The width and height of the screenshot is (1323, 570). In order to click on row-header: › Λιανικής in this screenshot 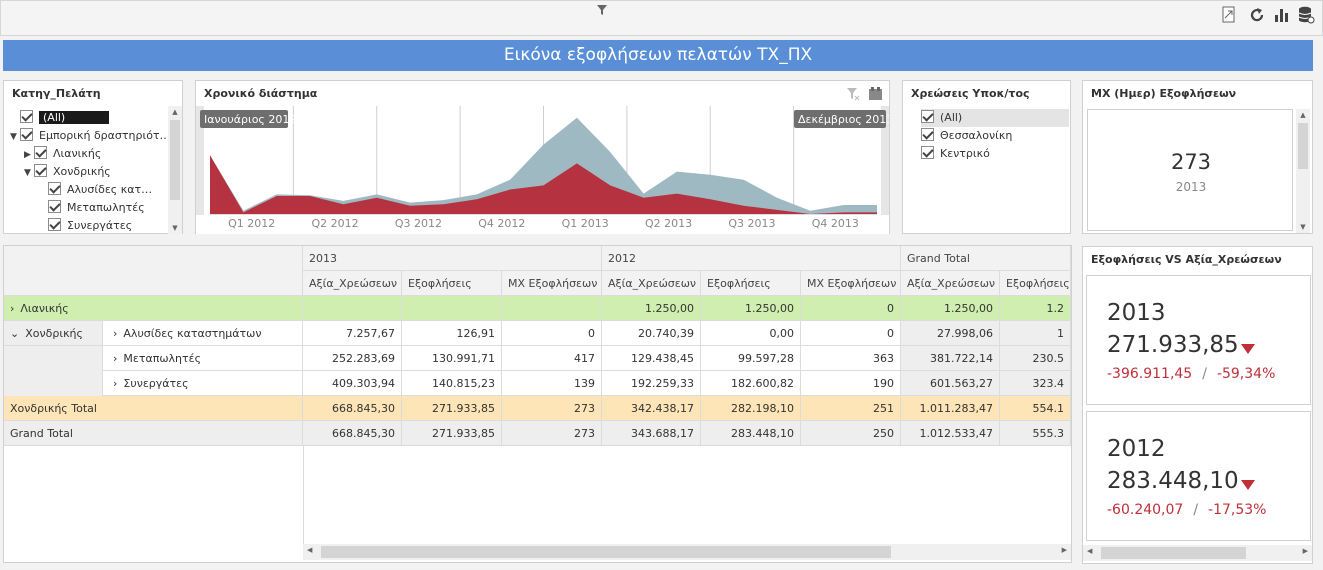, I will do `click(153, 308)`.